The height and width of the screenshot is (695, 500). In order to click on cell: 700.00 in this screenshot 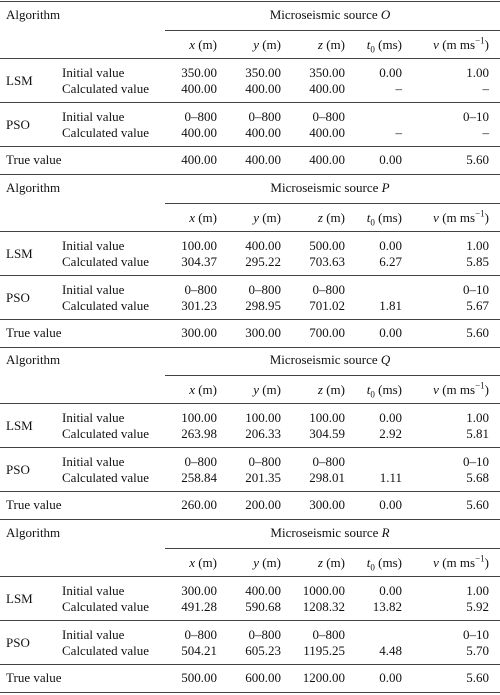, I will do `click(327, 332)`.